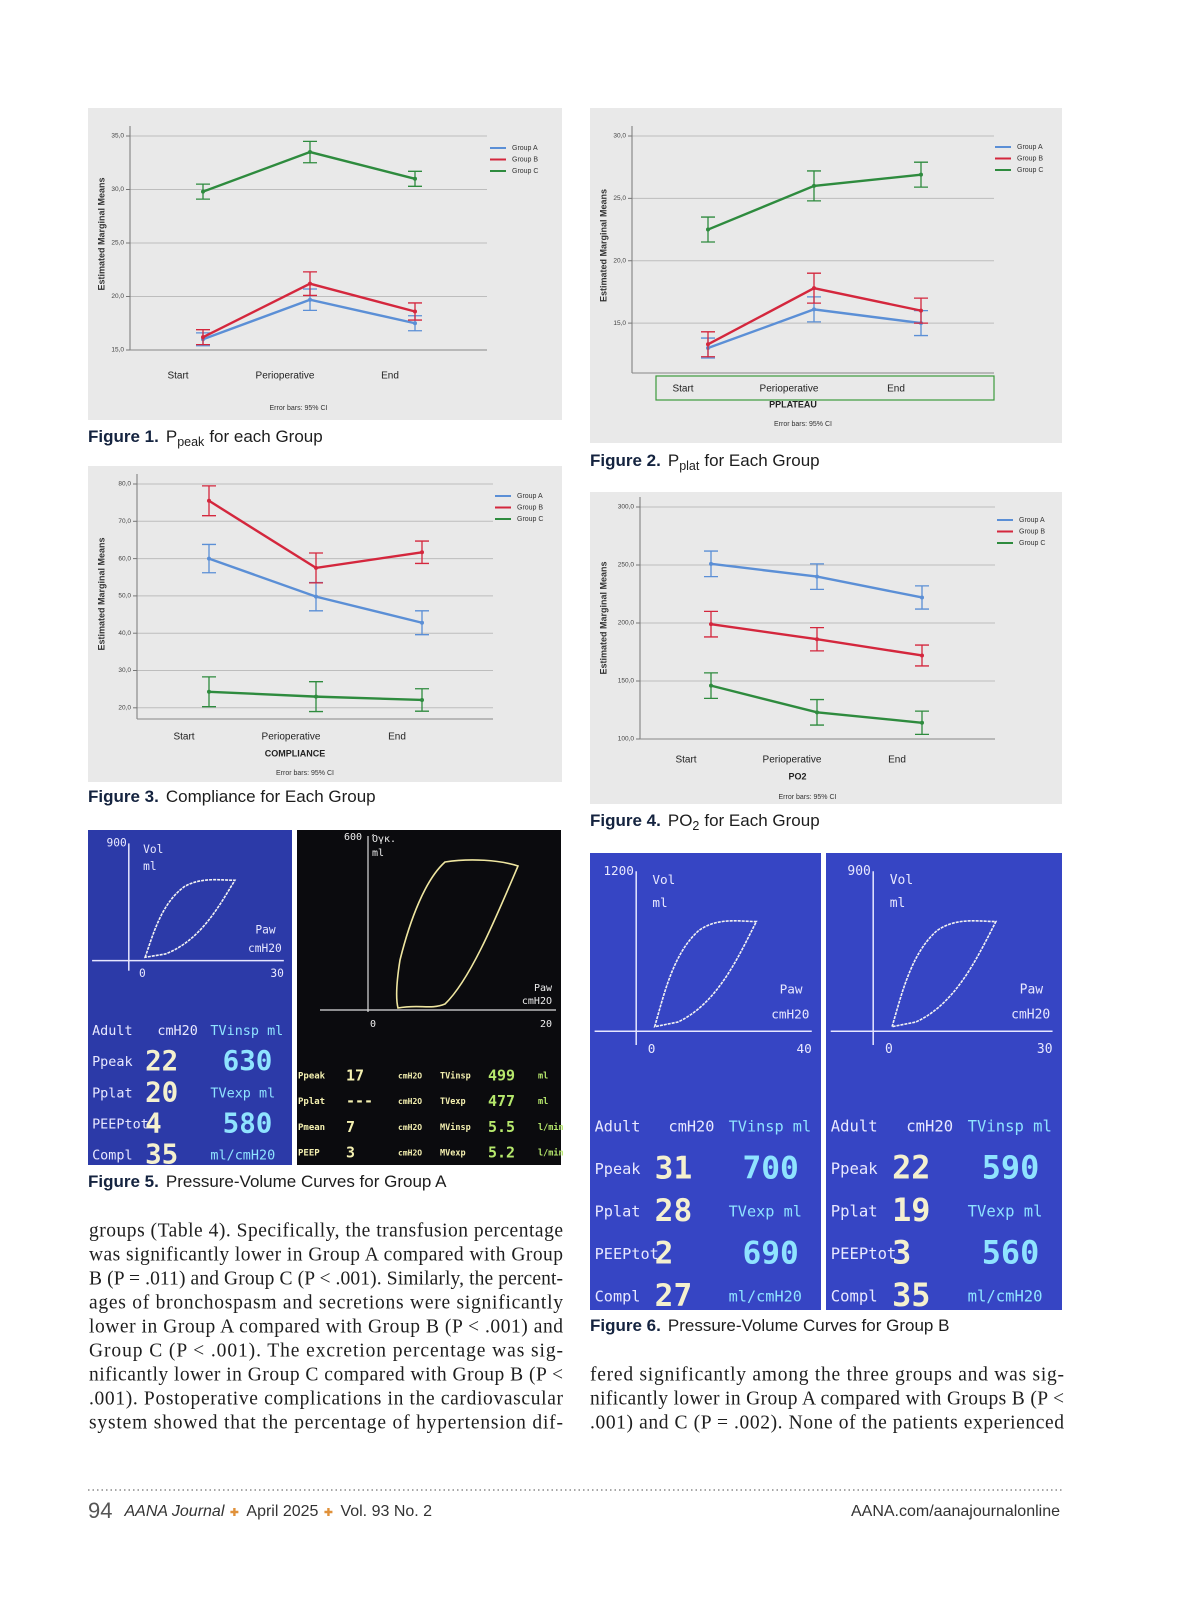  I want to click on caption-text: for each Group, so click(265, 436).